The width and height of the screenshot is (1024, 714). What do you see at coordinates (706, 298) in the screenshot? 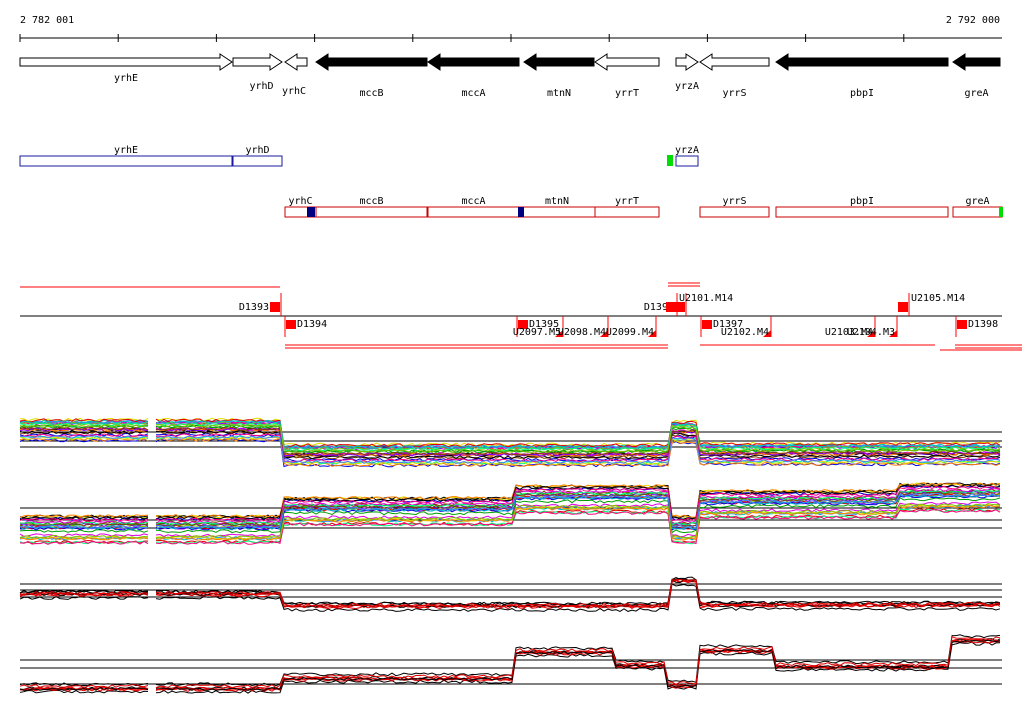
I see `promoter-label-U2101.M14: U2101.M14` at bounding box center [706, 298].